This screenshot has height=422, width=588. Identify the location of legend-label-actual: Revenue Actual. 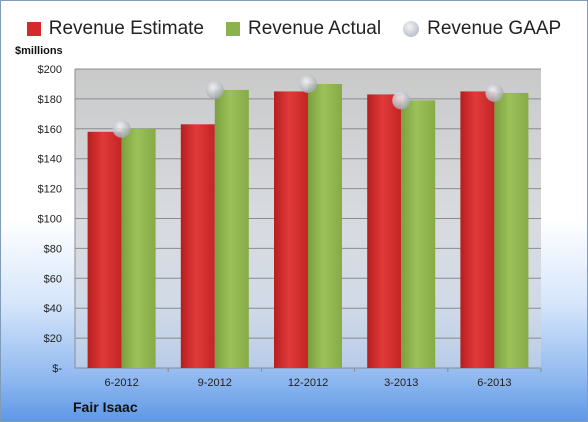
(315, 28).